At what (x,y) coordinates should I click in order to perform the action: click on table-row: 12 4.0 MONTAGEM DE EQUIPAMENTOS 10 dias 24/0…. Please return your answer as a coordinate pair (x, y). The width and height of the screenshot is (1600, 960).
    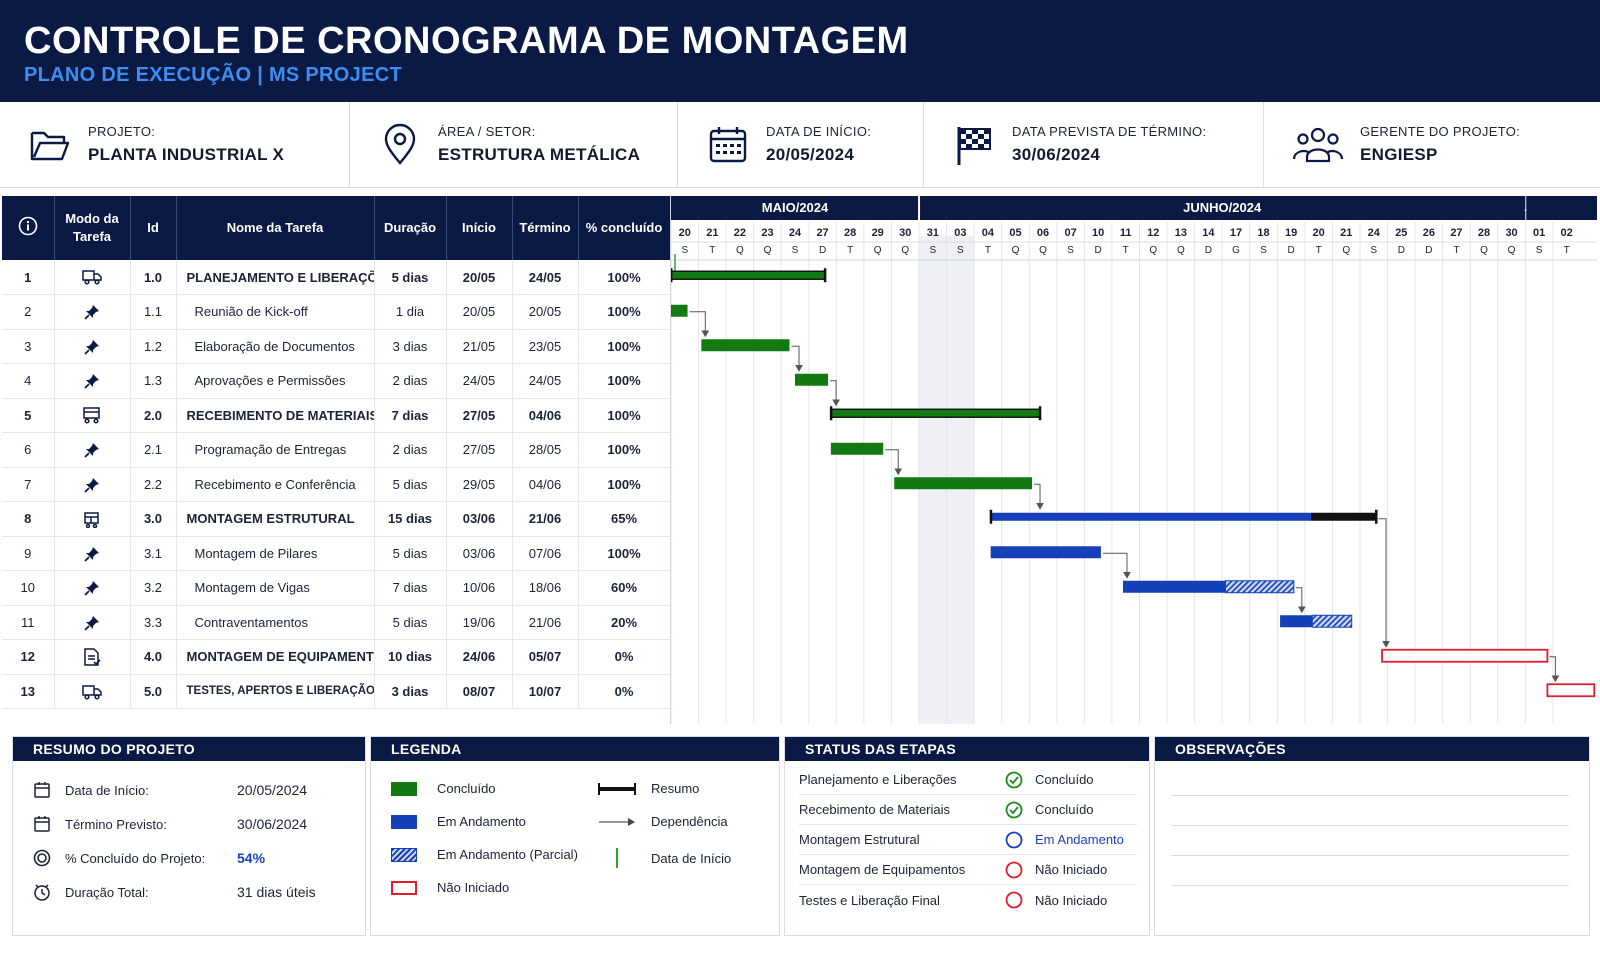
    Looking at the image, I should click on (336, 657).